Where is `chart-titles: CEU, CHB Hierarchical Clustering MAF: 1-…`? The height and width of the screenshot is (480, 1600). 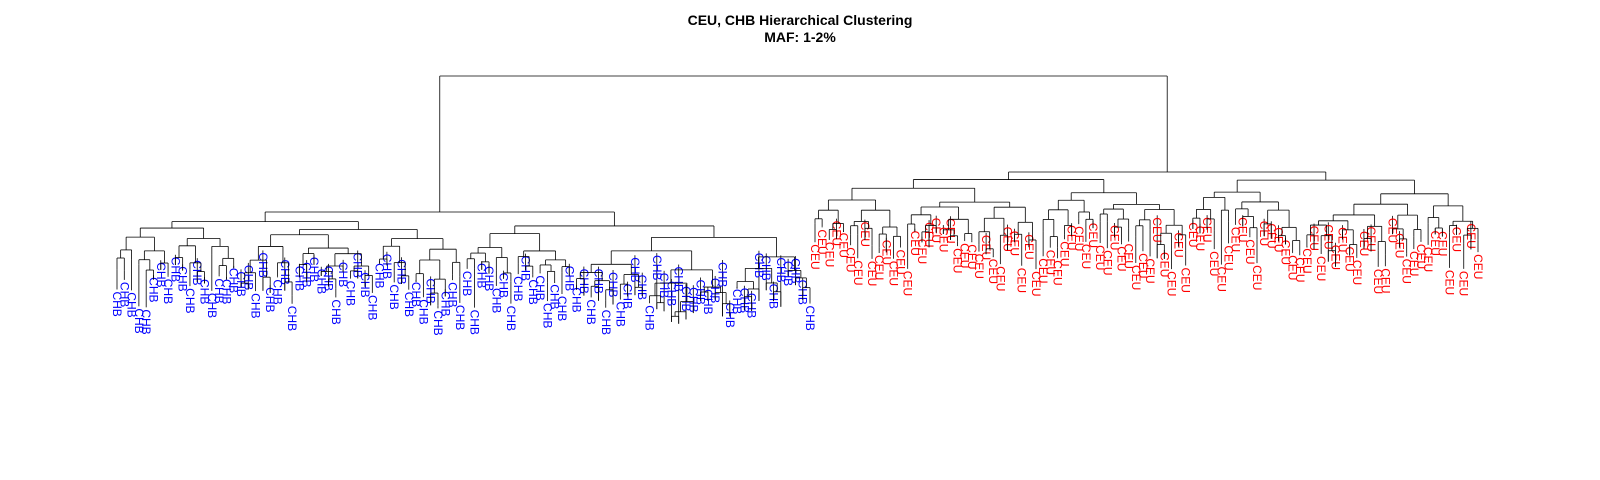 chart-titles: CEU, CHB Hierarchical Clustering MAF: 1-… is located at coordinates (800, 29).